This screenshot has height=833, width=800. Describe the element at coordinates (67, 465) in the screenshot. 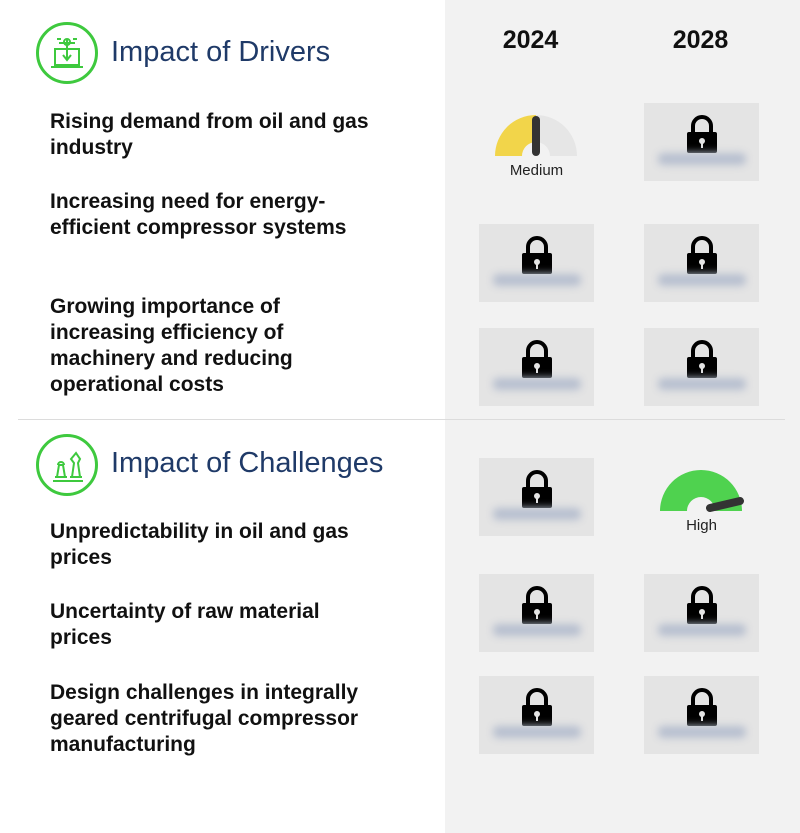

I see `chess-pieces-icon` at that location.